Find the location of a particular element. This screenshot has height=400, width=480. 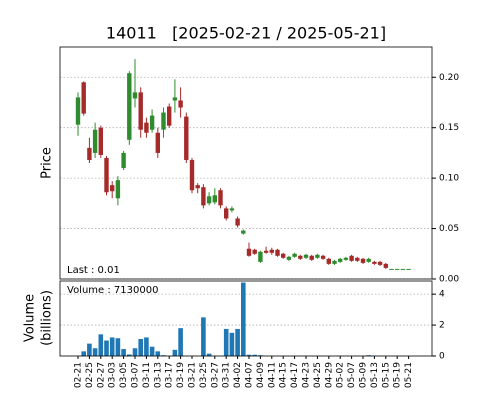

x-tick-label: 03-03 is located at coordinates (113, 375).